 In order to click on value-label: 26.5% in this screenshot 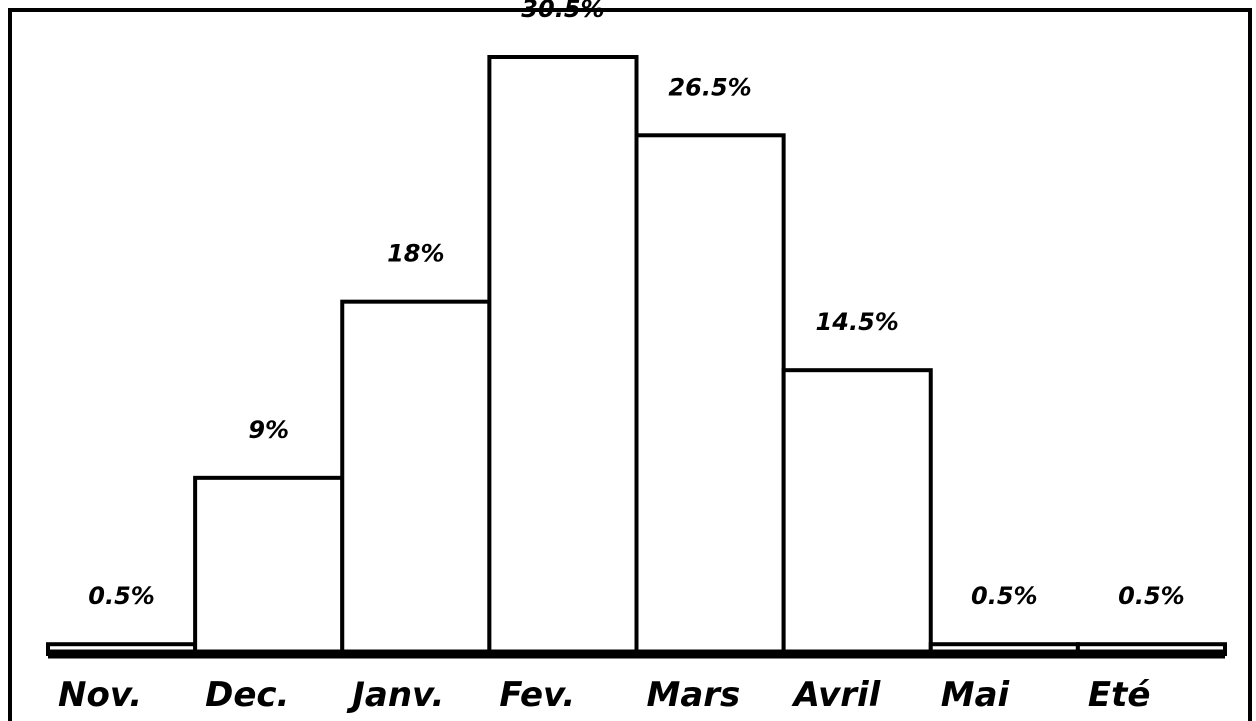, I will do `click(709, 87)`.